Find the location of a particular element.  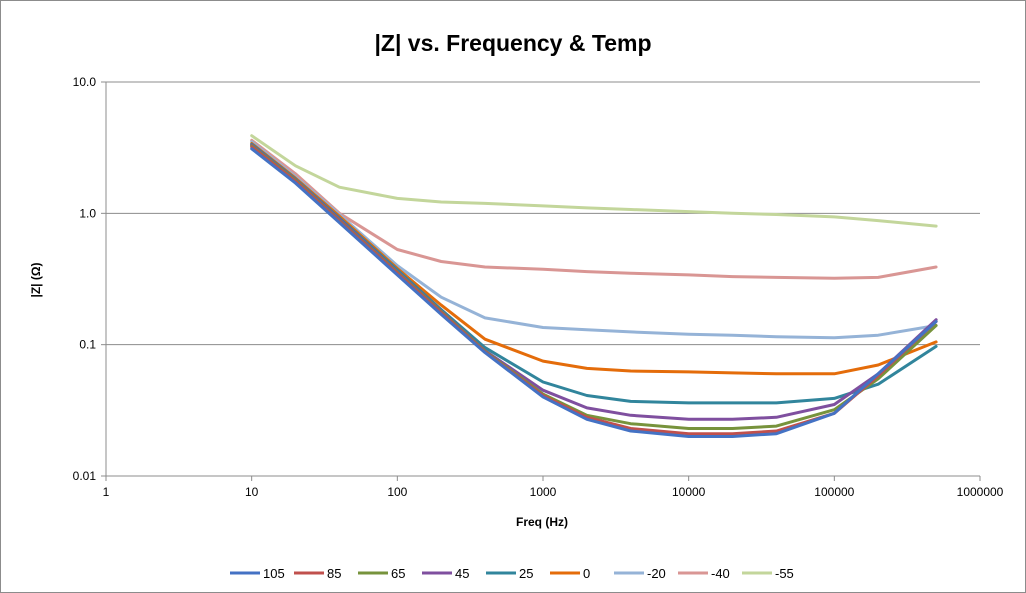

y-tick-labels: 0.01 0.1 1.0 10.0 is located at coordinates (85, 279).